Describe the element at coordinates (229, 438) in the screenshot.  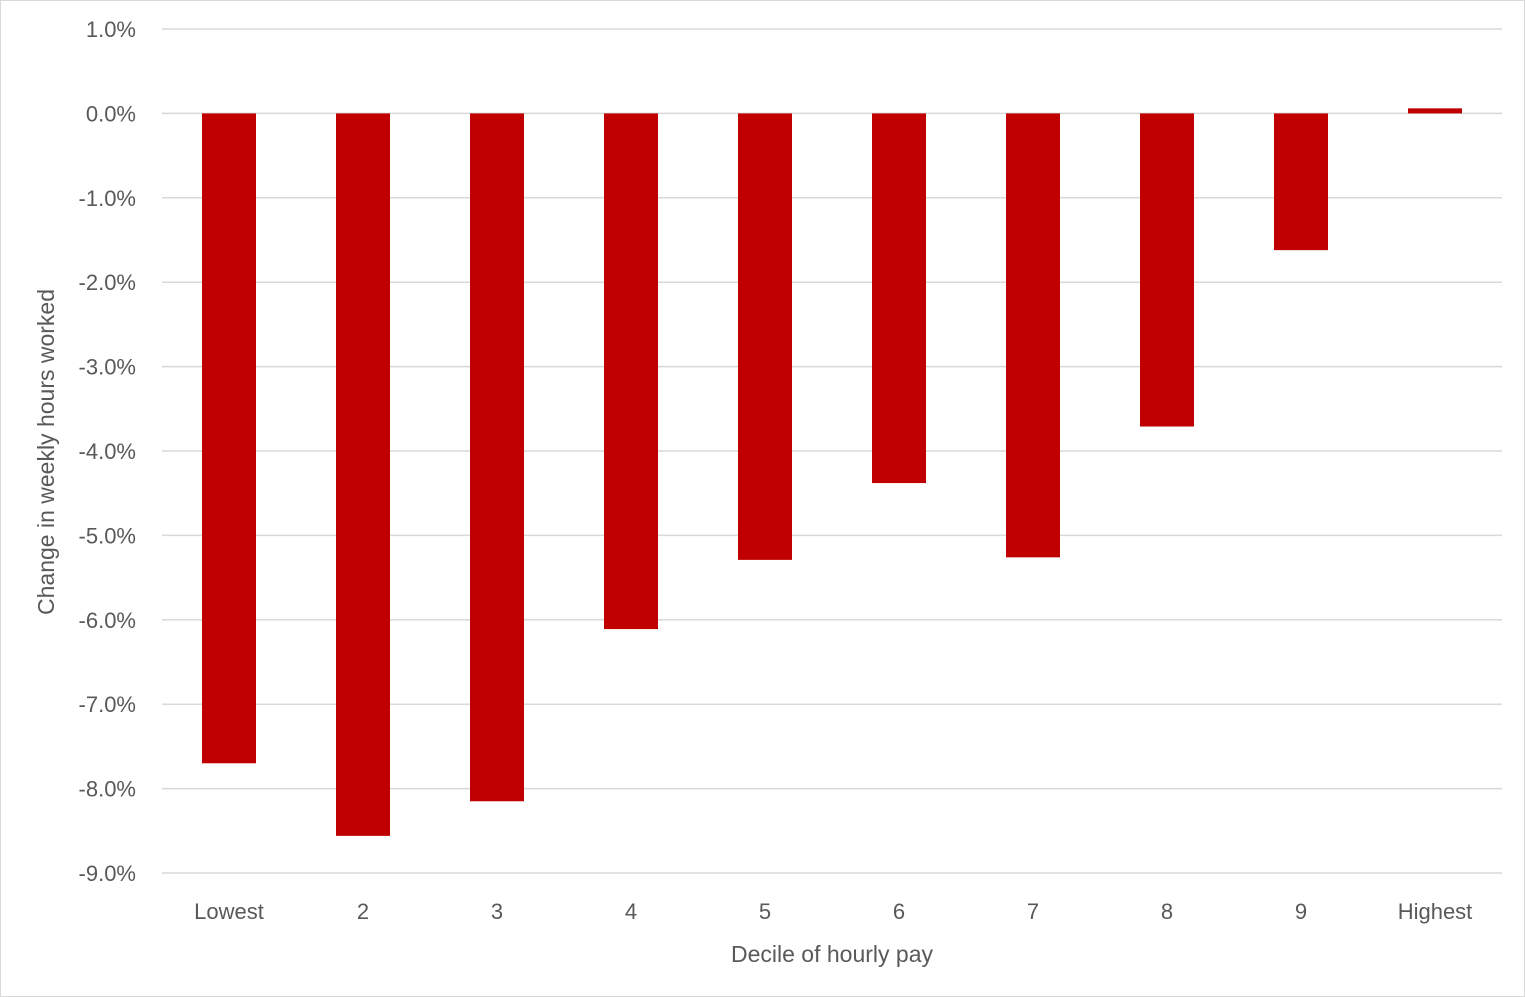
I see `bar-lowest` at that location.